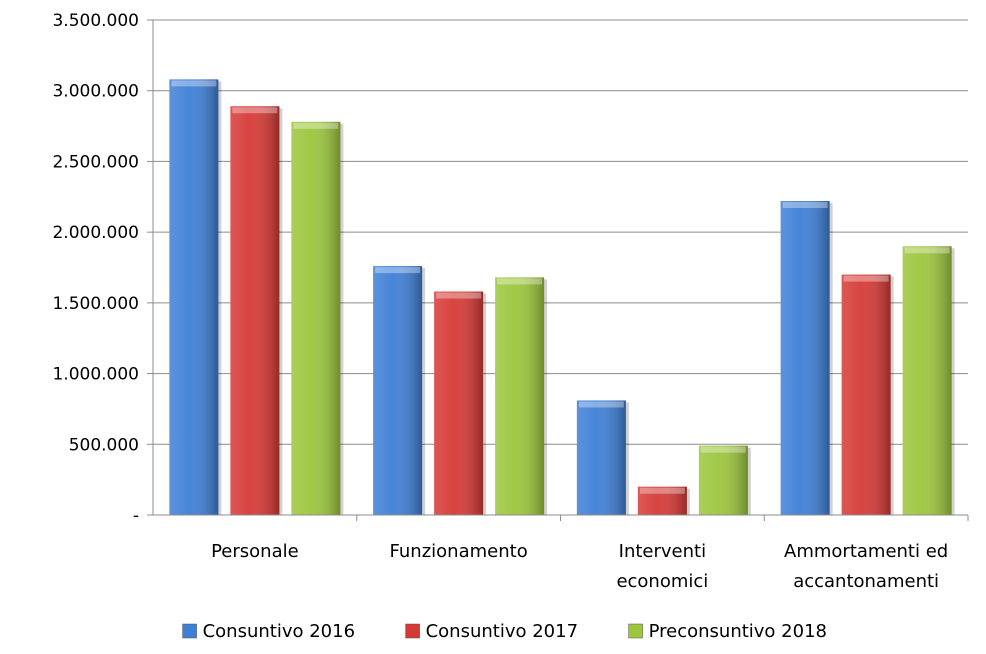 The image size is (986, 654). What do you see at coordinates (95, 92) in the screenshot?
I see `y-tick-label: 3.000.000` at bounding box center [95, 92].